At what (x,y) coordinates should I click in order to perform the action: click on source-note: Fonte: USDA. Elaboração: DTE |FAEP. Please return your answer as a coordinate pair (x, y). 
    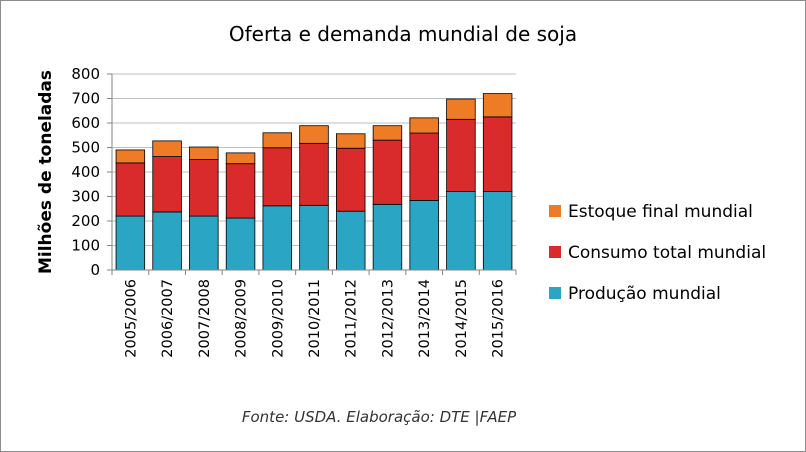
    Looking at the image, I should click on (379, 417).